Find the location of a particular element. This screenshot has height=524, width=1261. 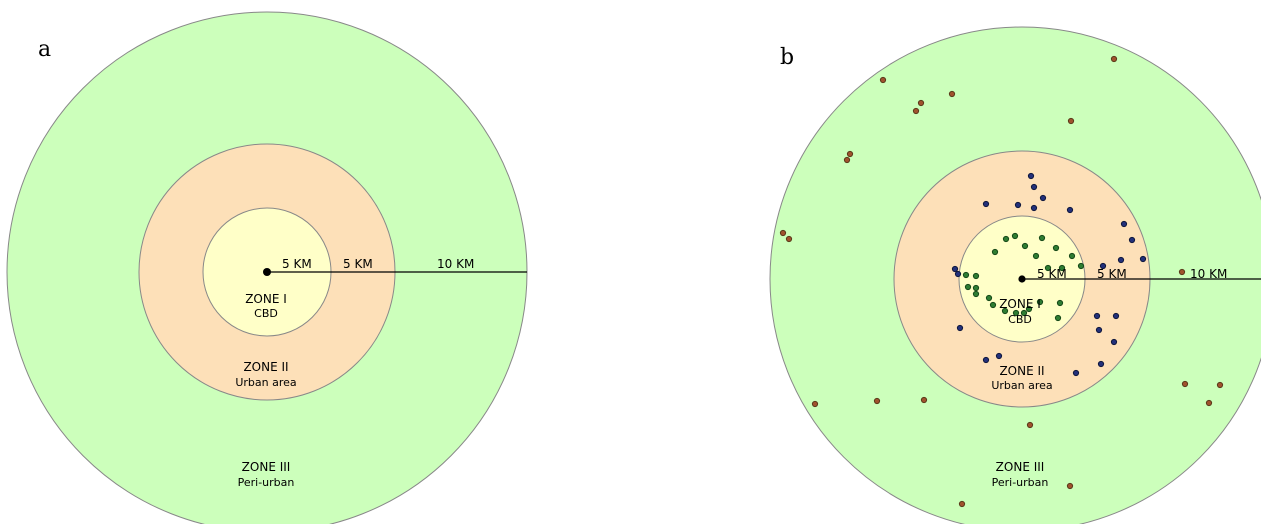

panel-a-zone3-title: ZONE III is located at coordinates (266, 467).